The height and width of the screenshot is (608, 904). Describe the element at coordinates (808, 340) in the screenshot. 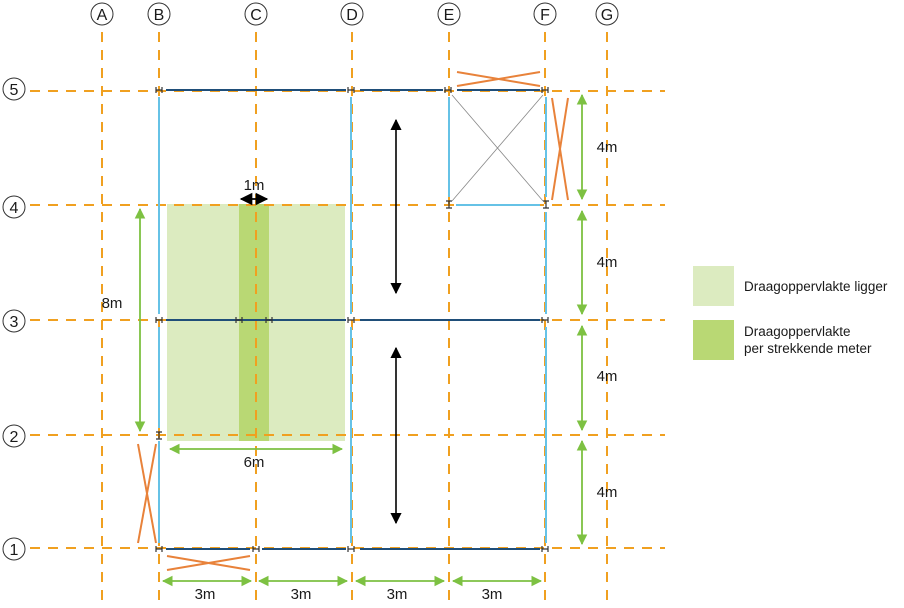

I see `legend-label-per-meter: Draagoppervlakte per strekkende meter` at that location.